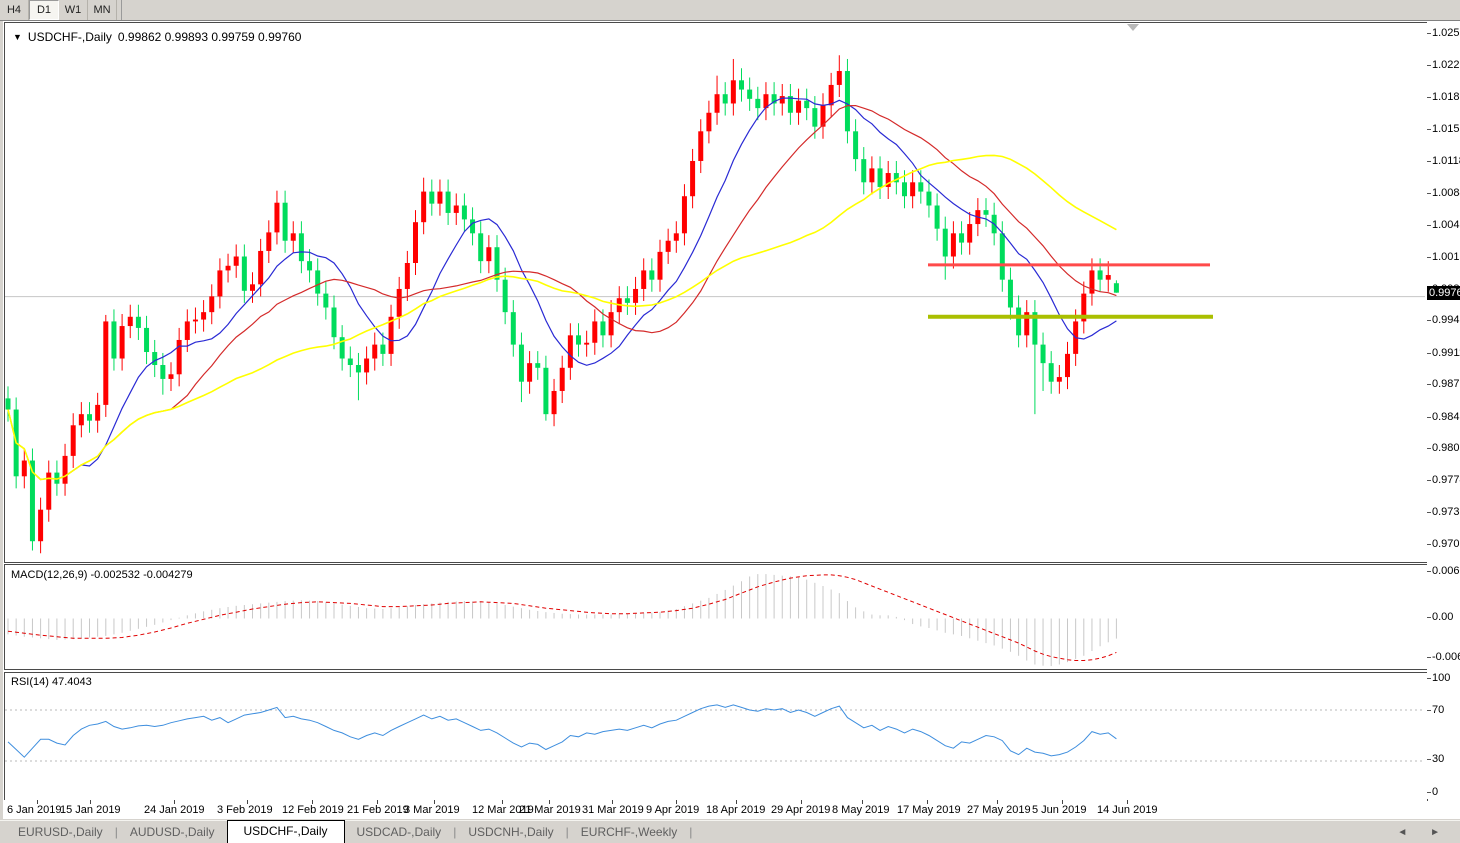 The image size is (1460, 843). What do you see at coordinates (432, 810) in the screenshot?
I see `date-axis-label: 3 Mar 2019` at bounding box center [432, 810].